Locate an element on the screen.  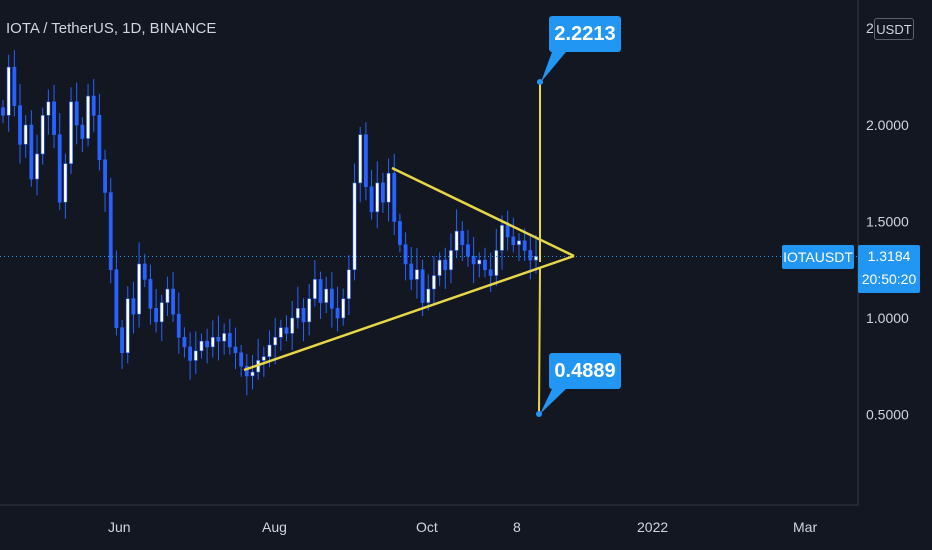
x-tick-label: 8 is located at coordinates (517, 527).